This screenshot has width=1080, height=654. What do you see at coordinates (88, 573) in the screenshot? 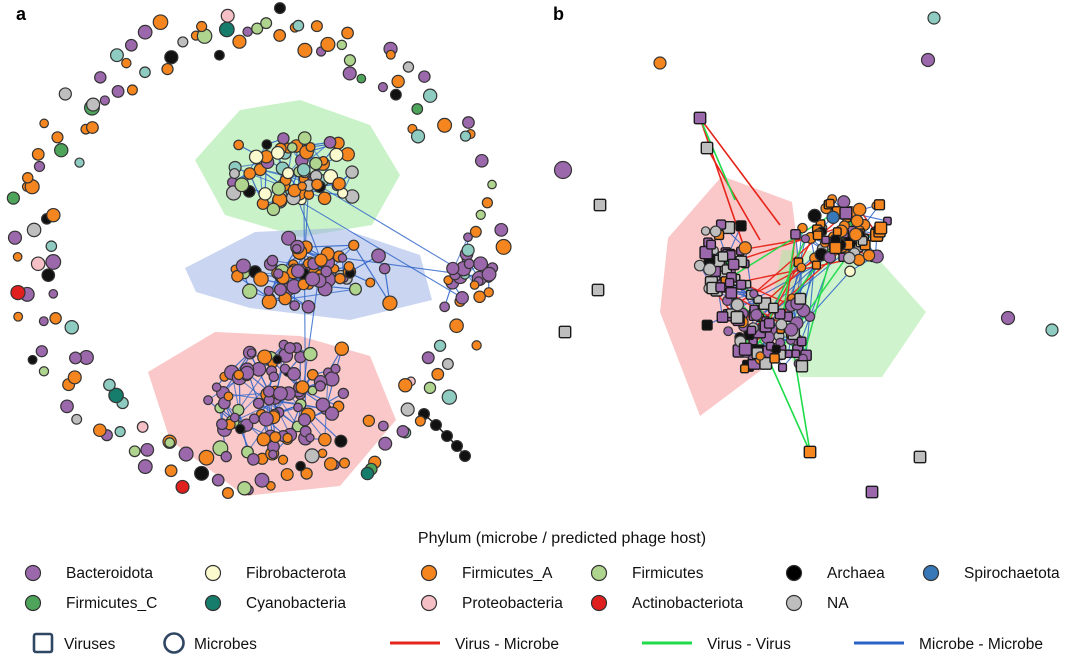
I see `legend-item-bacteroidota: Bacteroidota` at bounding box center [88, 573].